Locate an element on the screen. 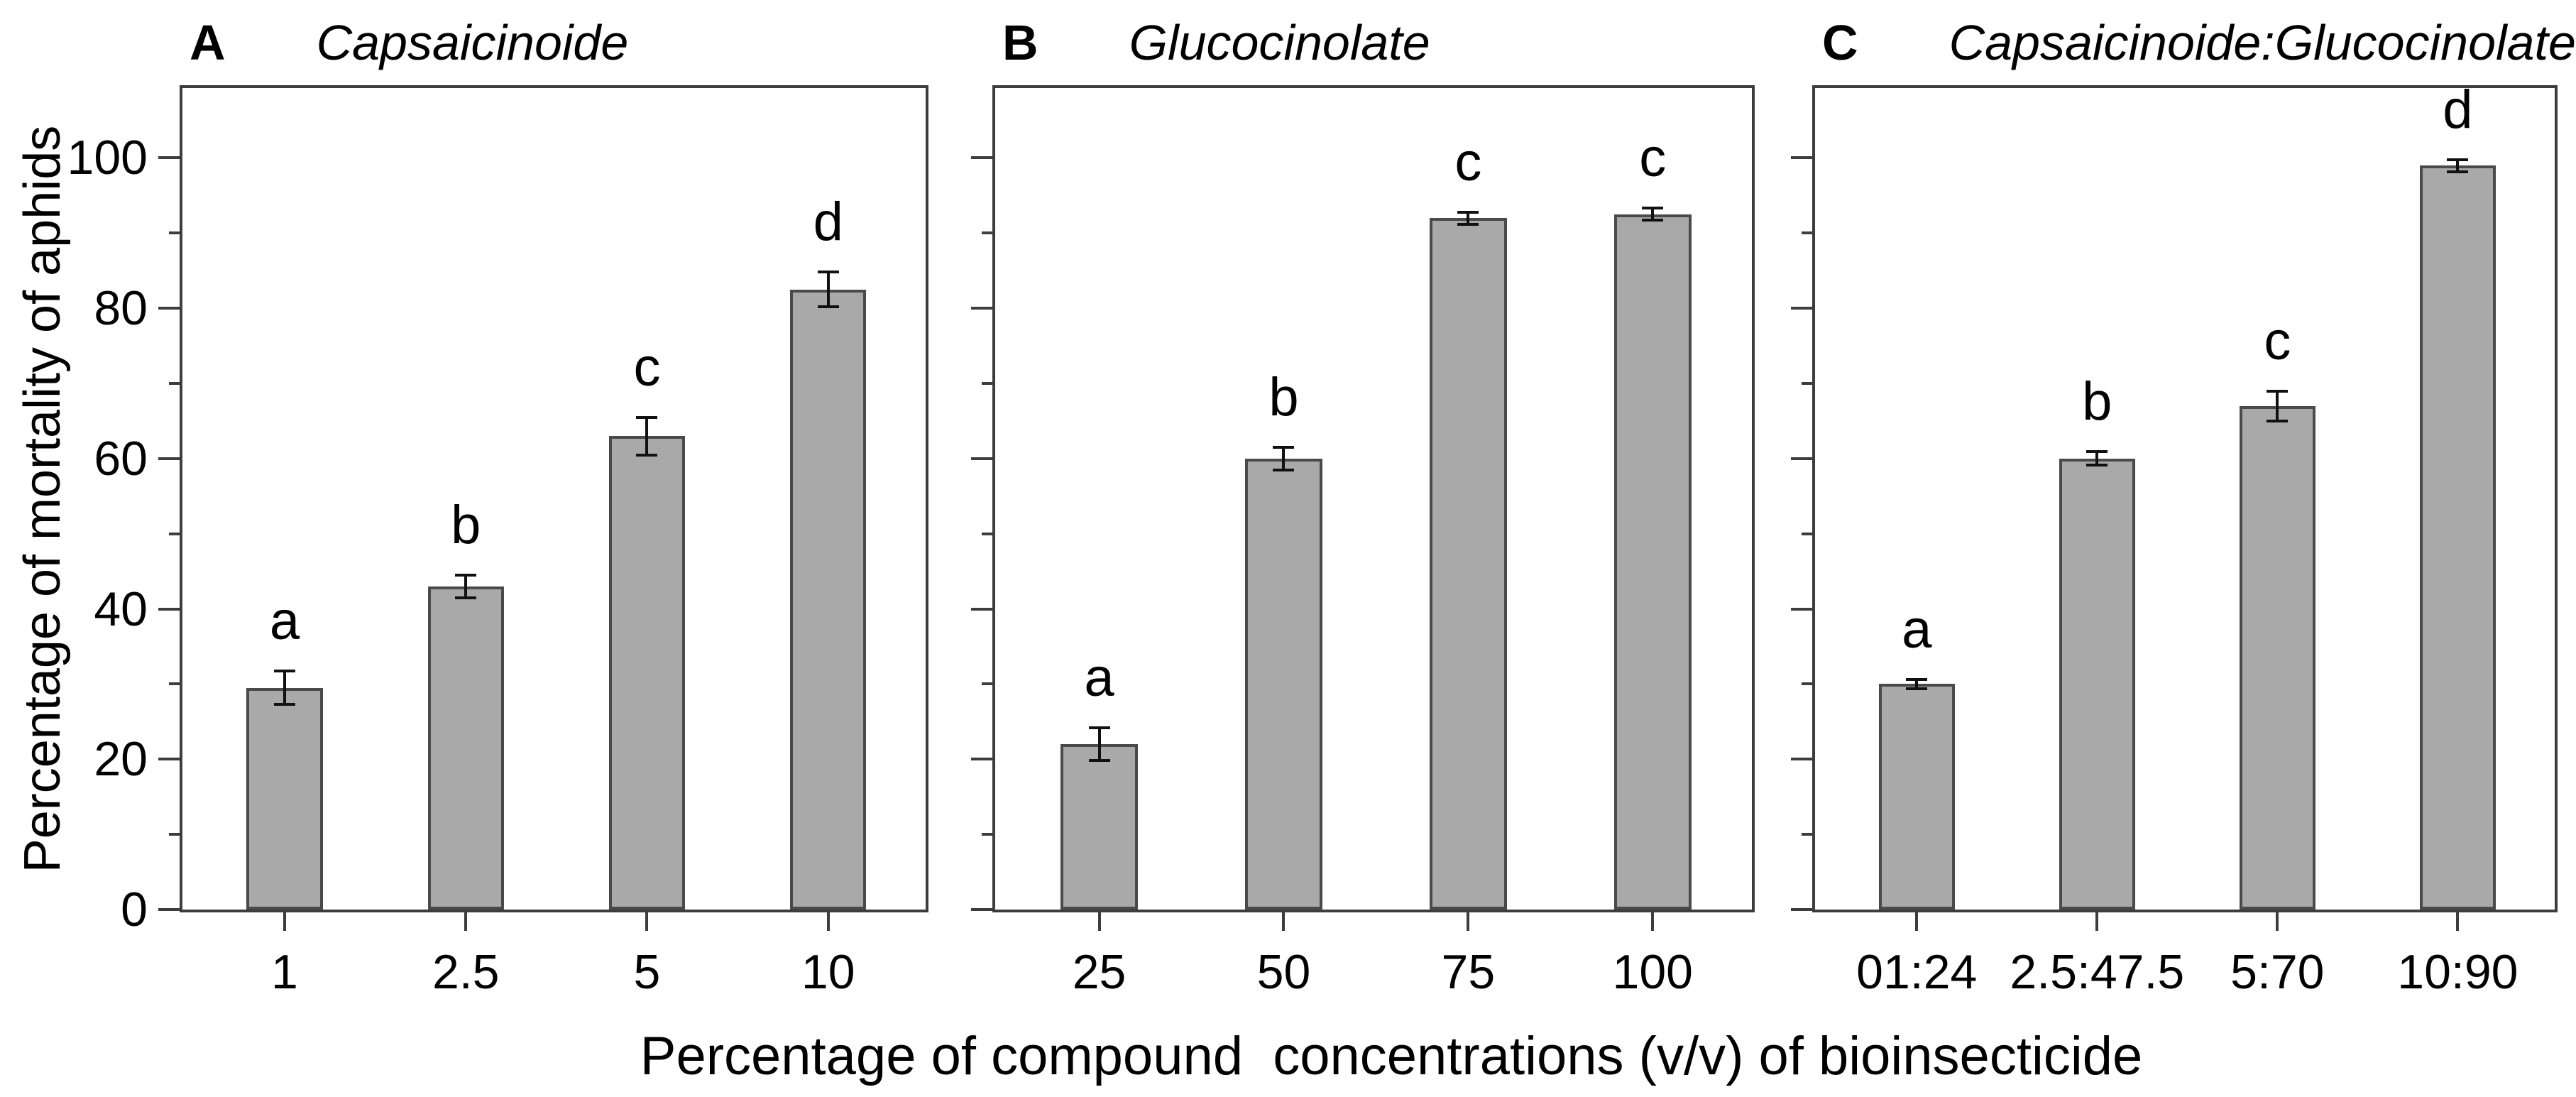  y-tick-label: 60 is located at coordinates (121, 459).